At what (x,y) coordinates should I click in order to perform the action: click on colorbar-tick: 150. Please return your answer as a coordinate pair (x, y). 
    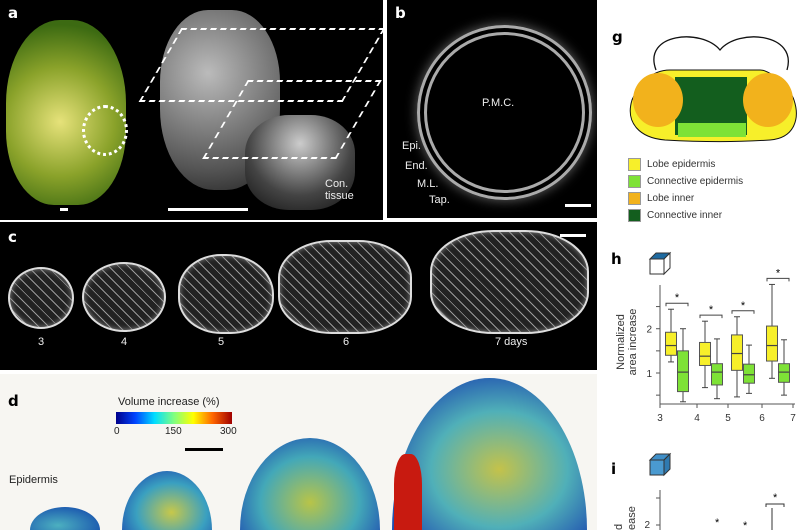
    Looking at the image, I should click on (173, 431).